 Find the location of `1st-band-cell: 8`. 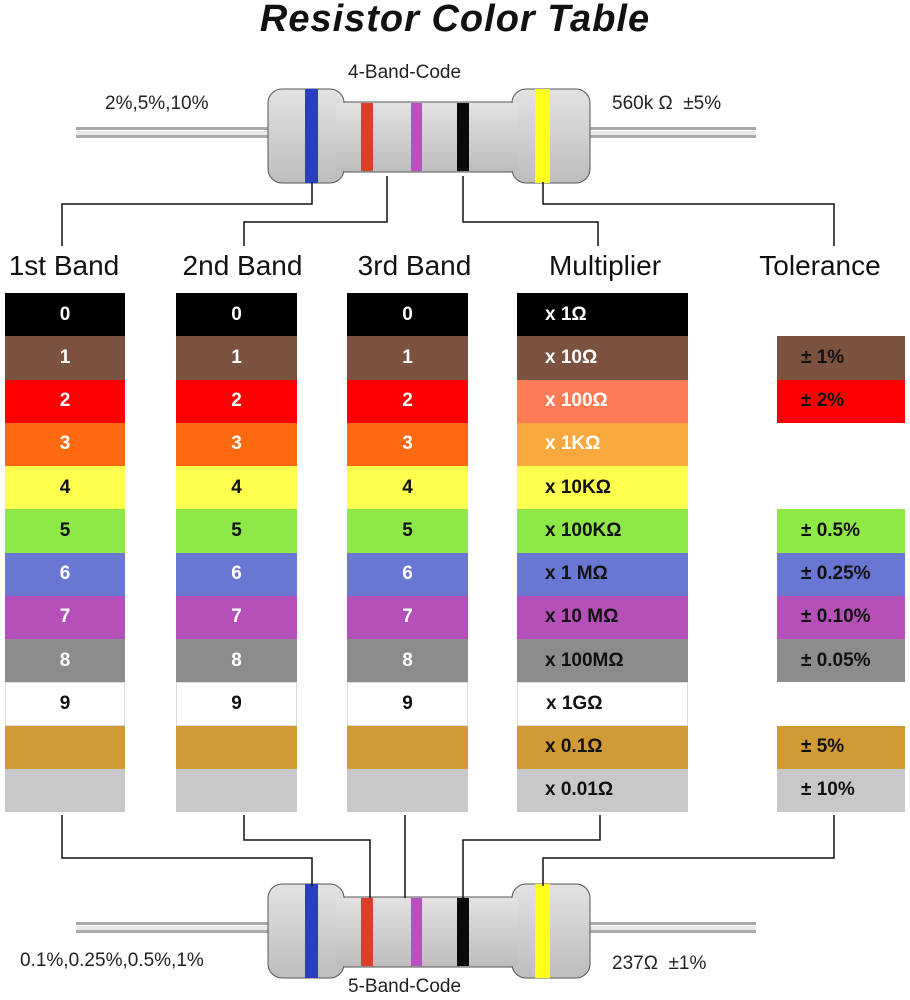

1st-band-cell: 8 is located at coordinates (65, 661).